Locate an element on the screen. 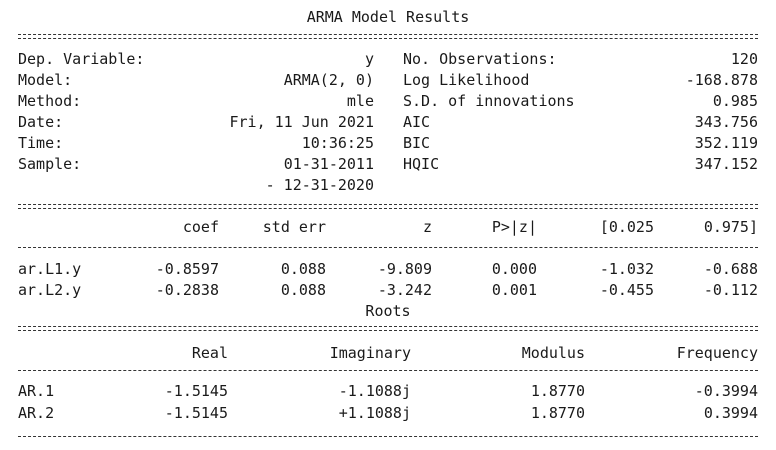 This screenshot has width=776, height=450. method-label: Method: is located at coordinates (50, 101).